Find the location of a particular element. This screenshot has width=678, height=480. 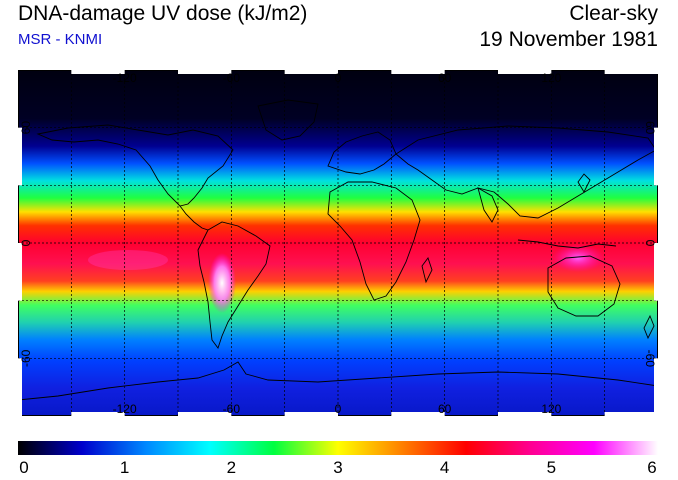

sky-condition-label: Clear-sky is located at coordinates (613, 13).